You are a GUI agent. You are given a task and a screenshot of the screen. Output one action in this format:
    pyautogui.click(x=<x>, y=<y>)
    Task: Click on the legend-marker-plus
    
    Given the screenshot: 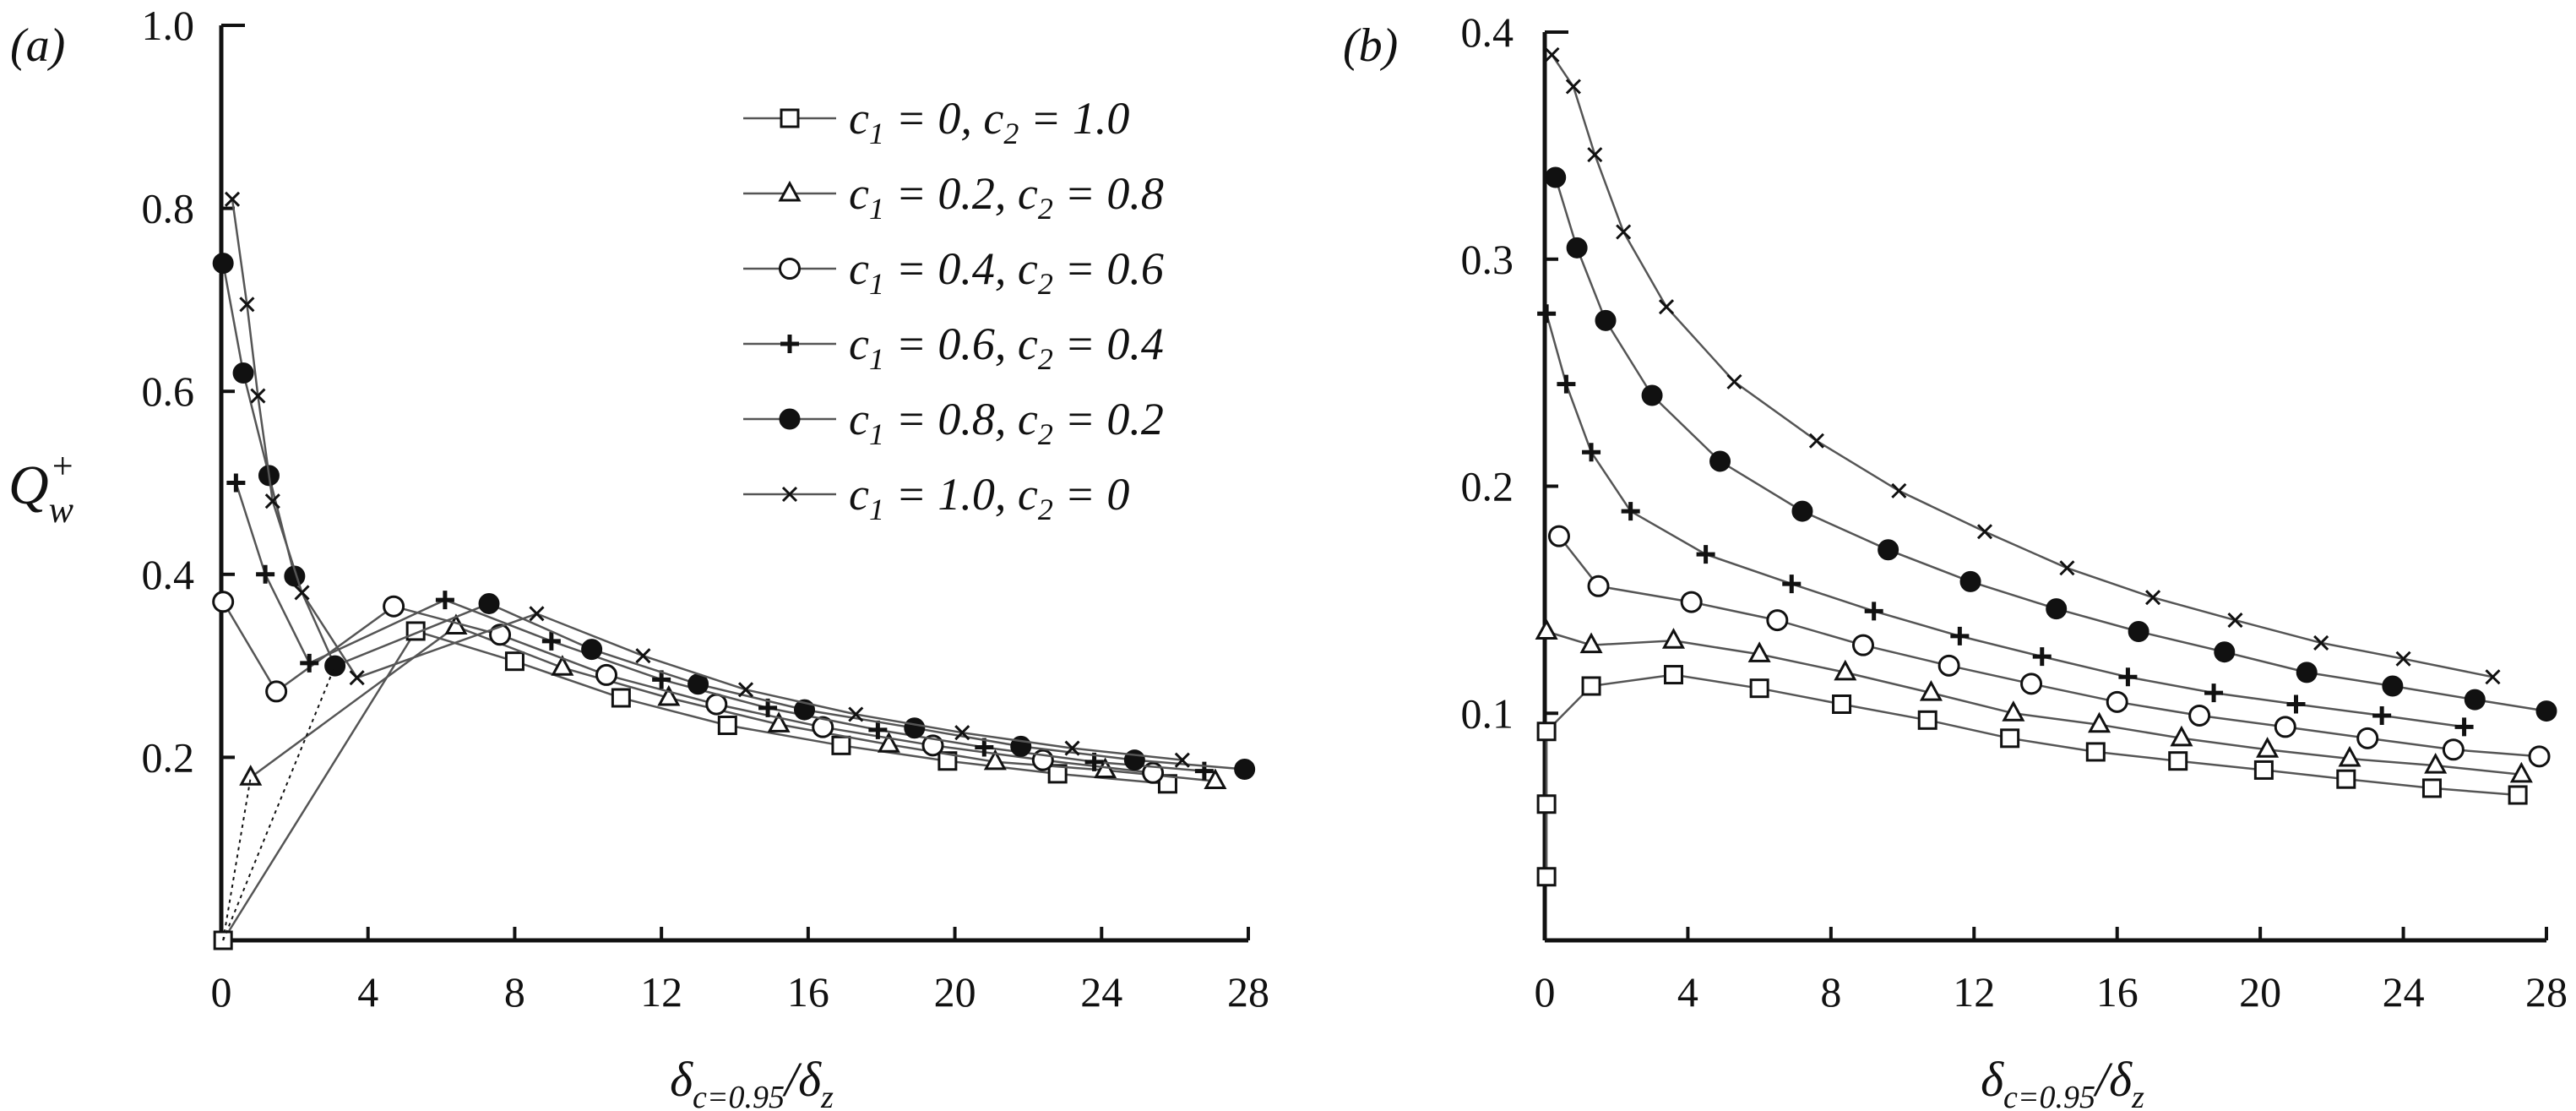 What is the action you would take?
    pyautogui.click(x=789, y=344)
    